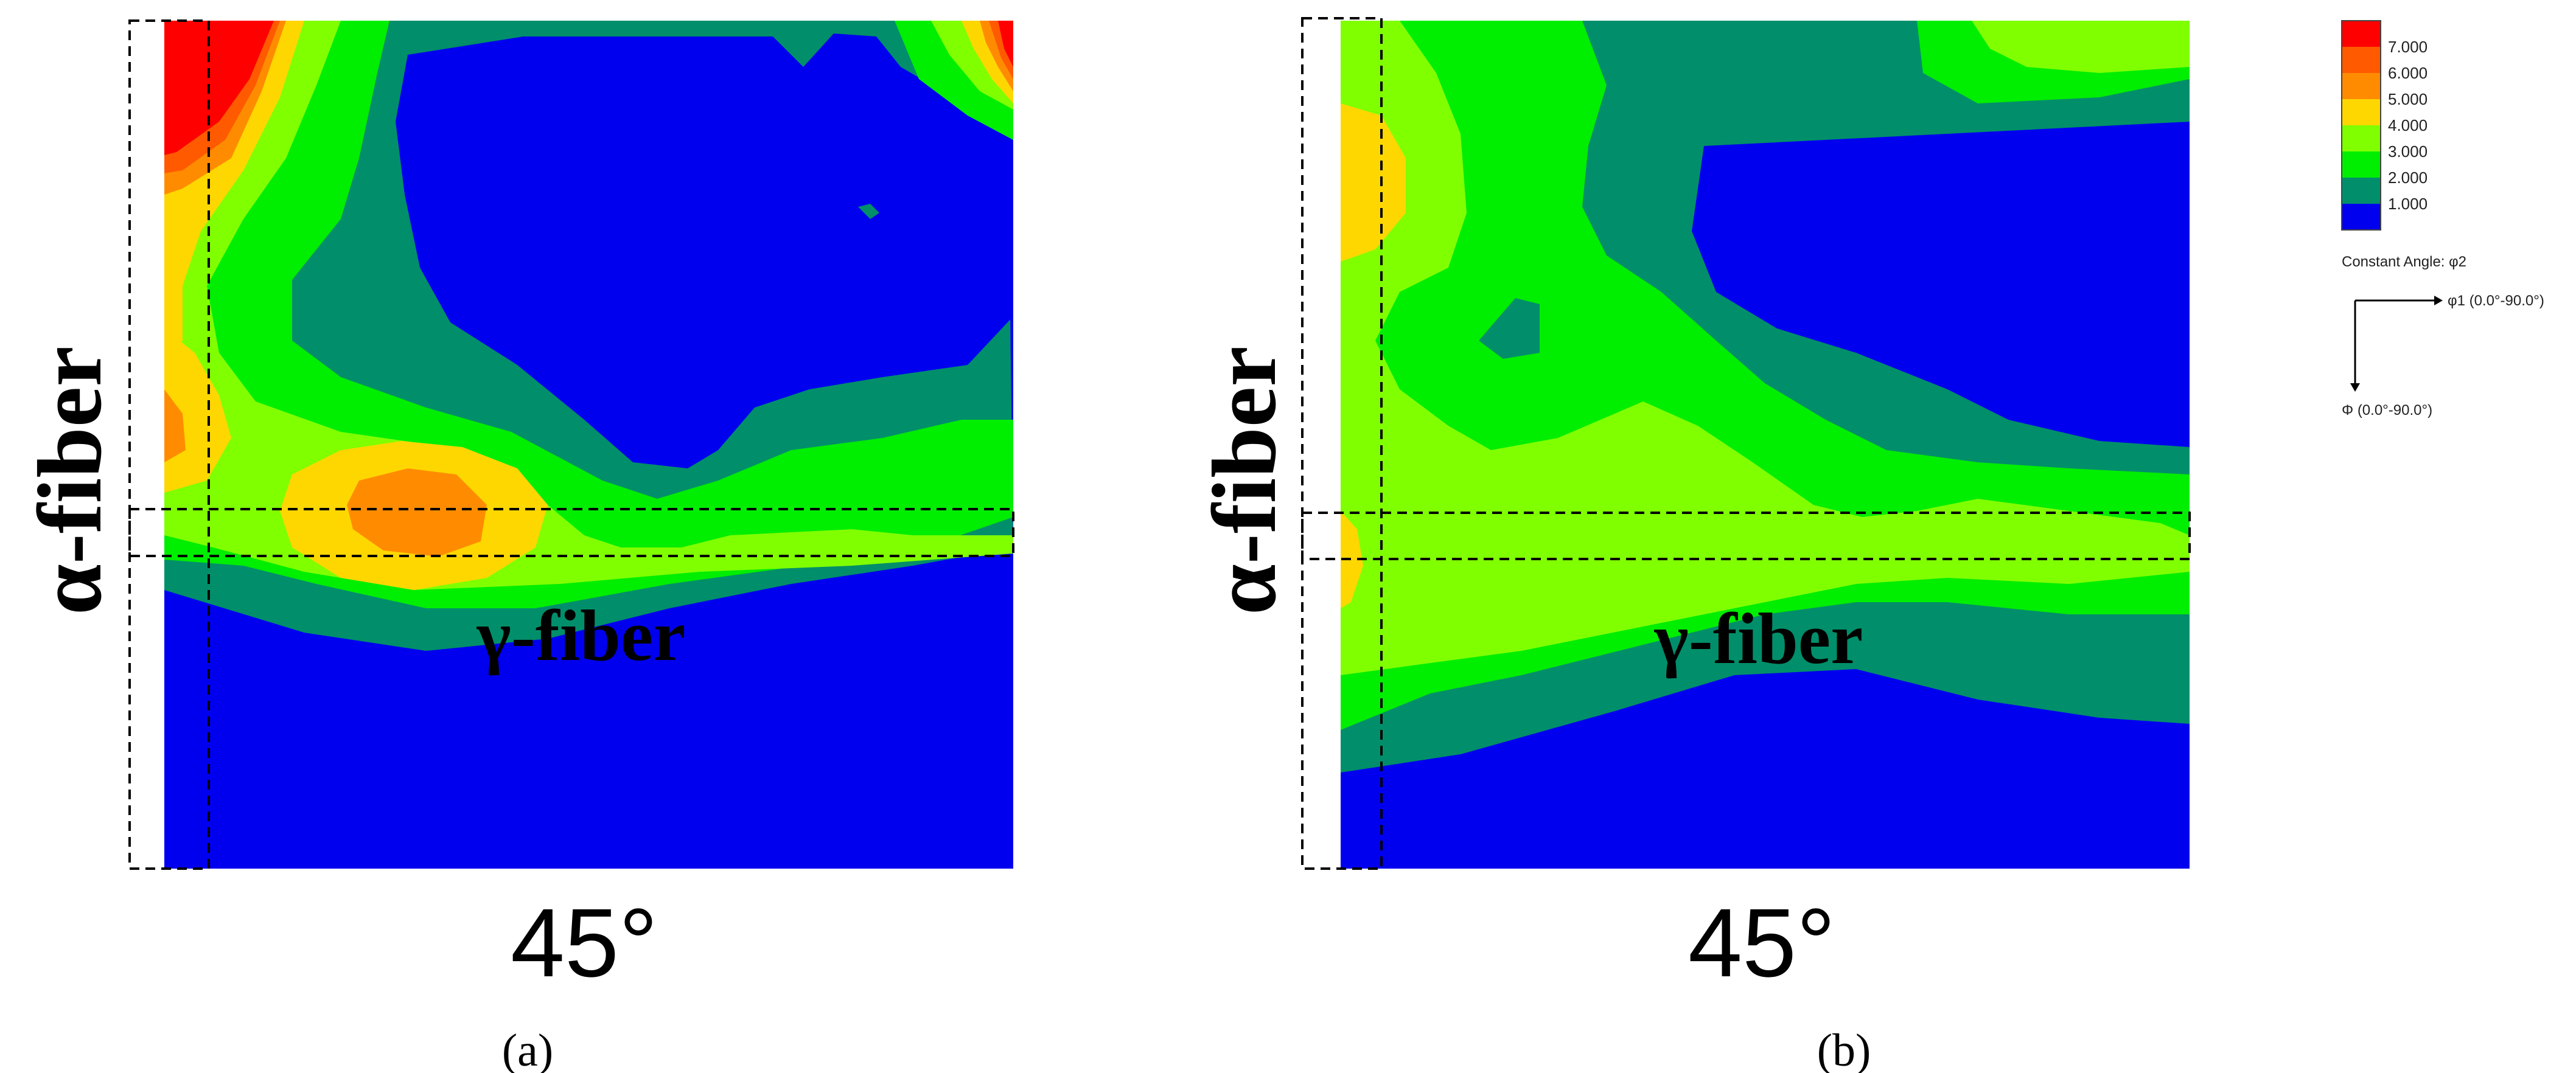 Image resolution: width=2576 pixels, height=1073 pixels. What do you see at coordinates (1244, 480) in the screenshot?
I see `alpha-fiber-label-b: α-fiber` at bounding box center [1244, 480].